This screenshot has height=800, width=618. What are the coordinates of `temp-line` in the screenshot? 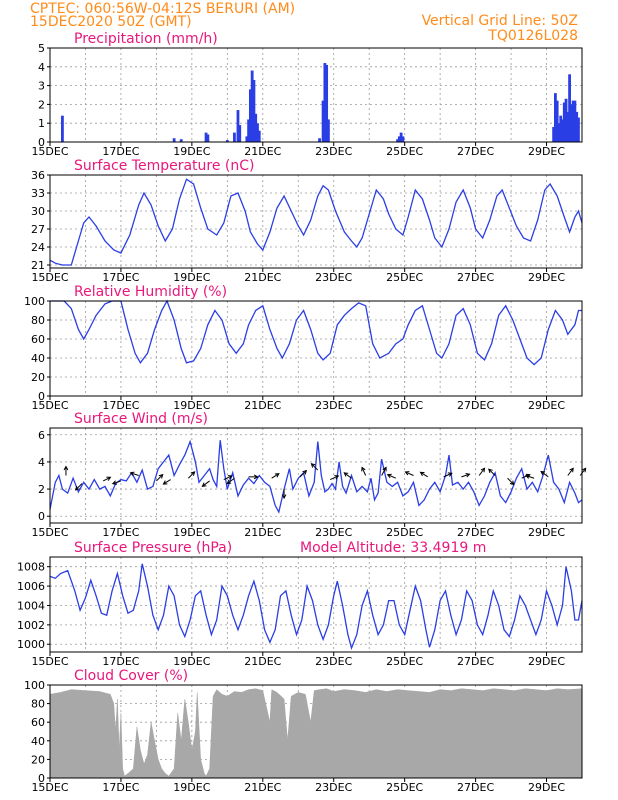 It's located at (316, 222).